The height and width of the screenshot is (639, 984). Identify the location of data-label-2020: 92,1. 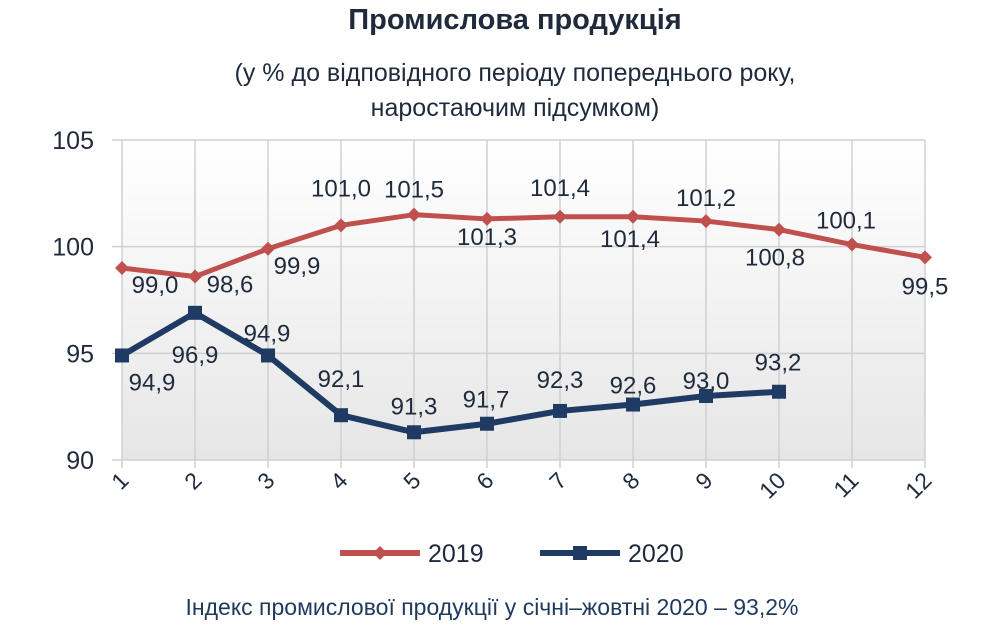
(341, 379).